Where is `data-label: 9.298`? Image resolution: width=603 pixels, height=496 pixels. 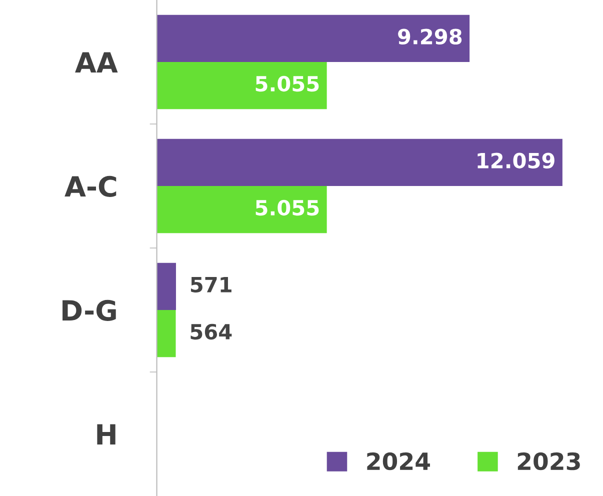
data-label: 9.298 is located at coordinates (430, 36).